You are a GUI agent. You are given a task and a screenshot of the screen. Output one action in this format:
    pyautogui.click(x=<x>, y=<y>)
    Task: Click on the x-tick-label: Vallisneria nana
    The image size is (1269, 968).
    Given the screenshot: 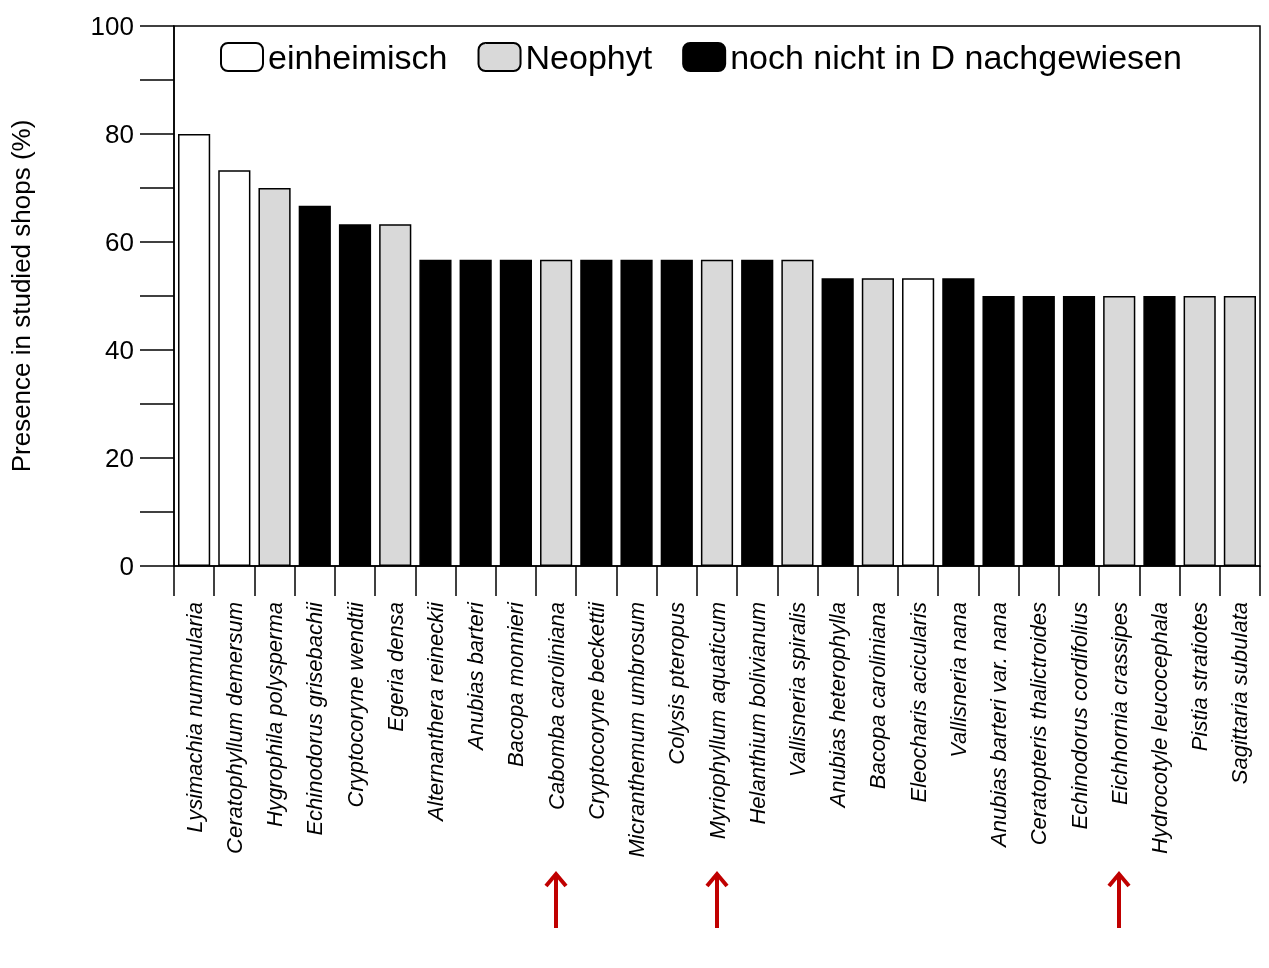 What is the action you would take?
    pyautogui.click(x=958, y=680)
    